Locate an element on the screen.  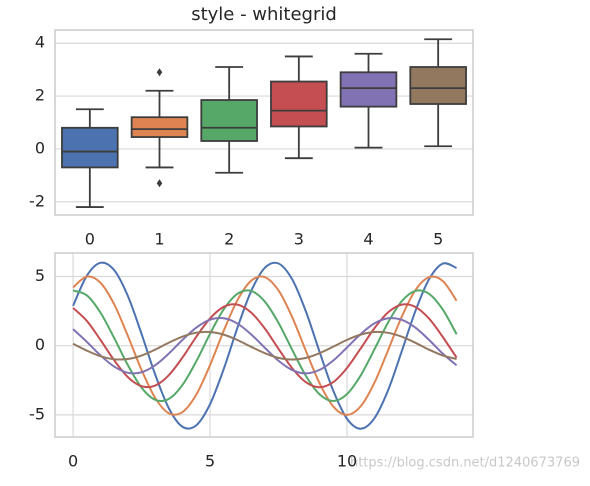
y-tick-label: -5 is located at coordinates (37, 413).